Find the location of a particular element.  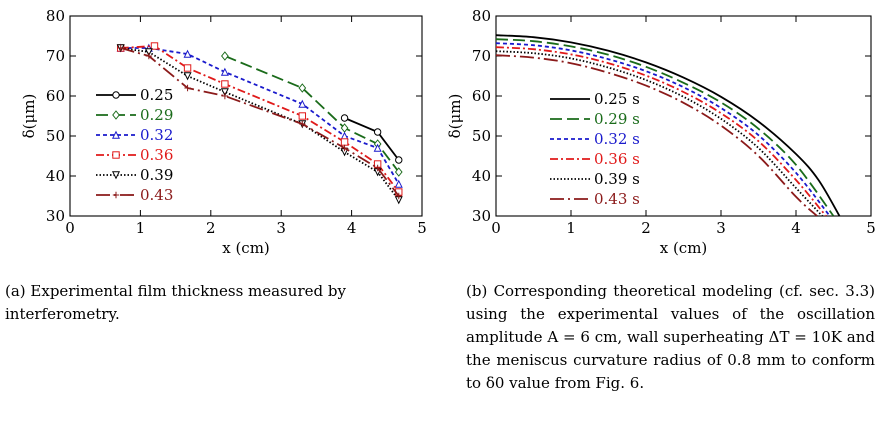

panel-b-ytick-label: 40 is located at coordinates (481, 176).